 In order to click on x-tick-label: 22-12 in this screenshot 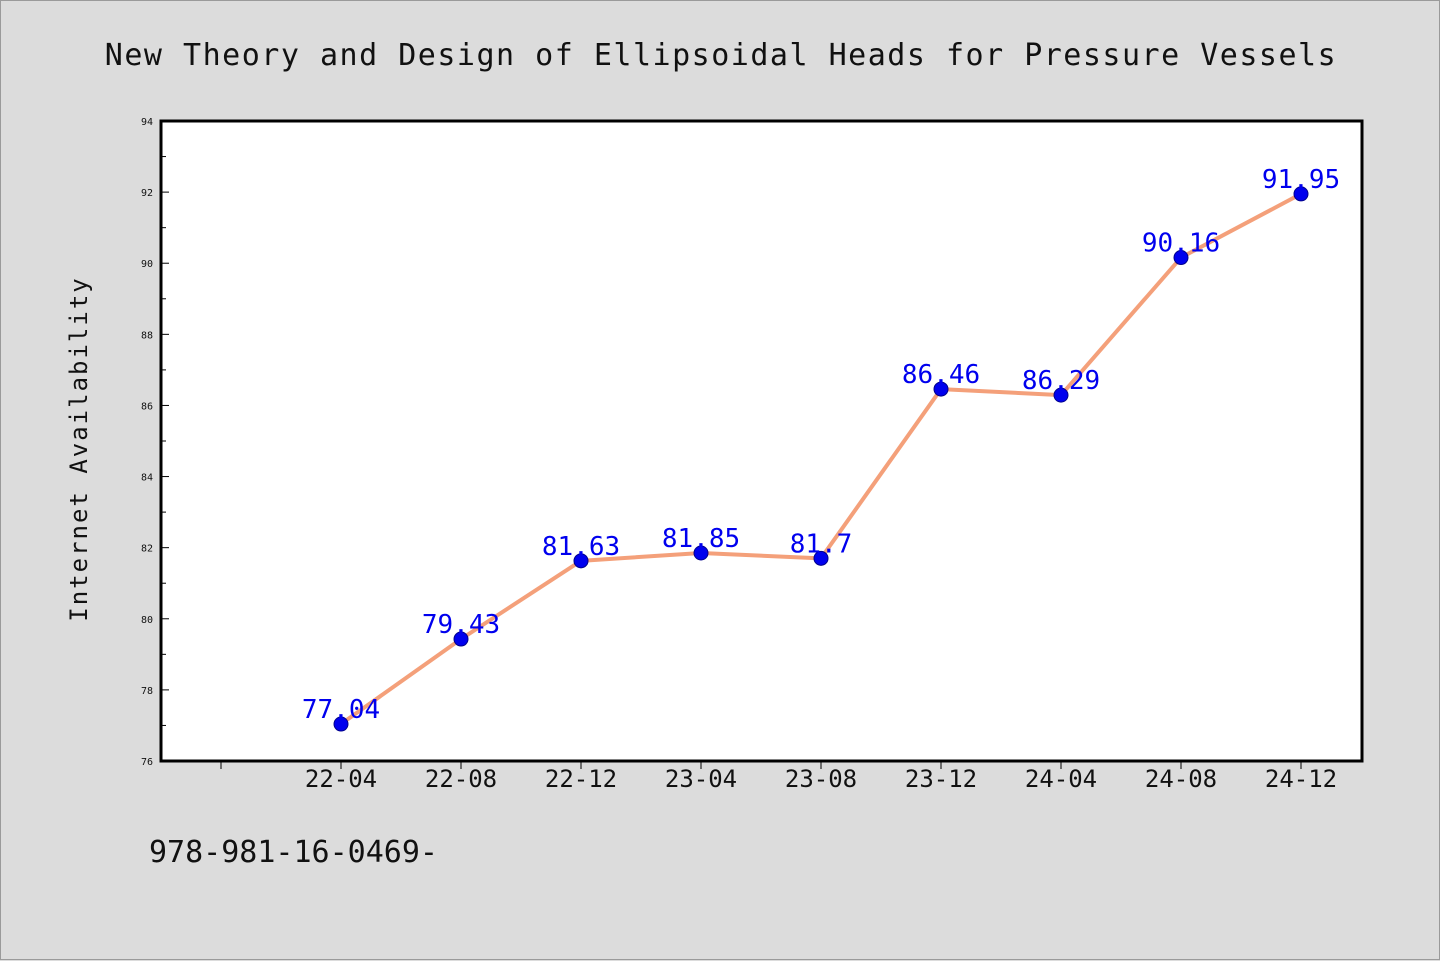, I will do `click(581, 779)`.